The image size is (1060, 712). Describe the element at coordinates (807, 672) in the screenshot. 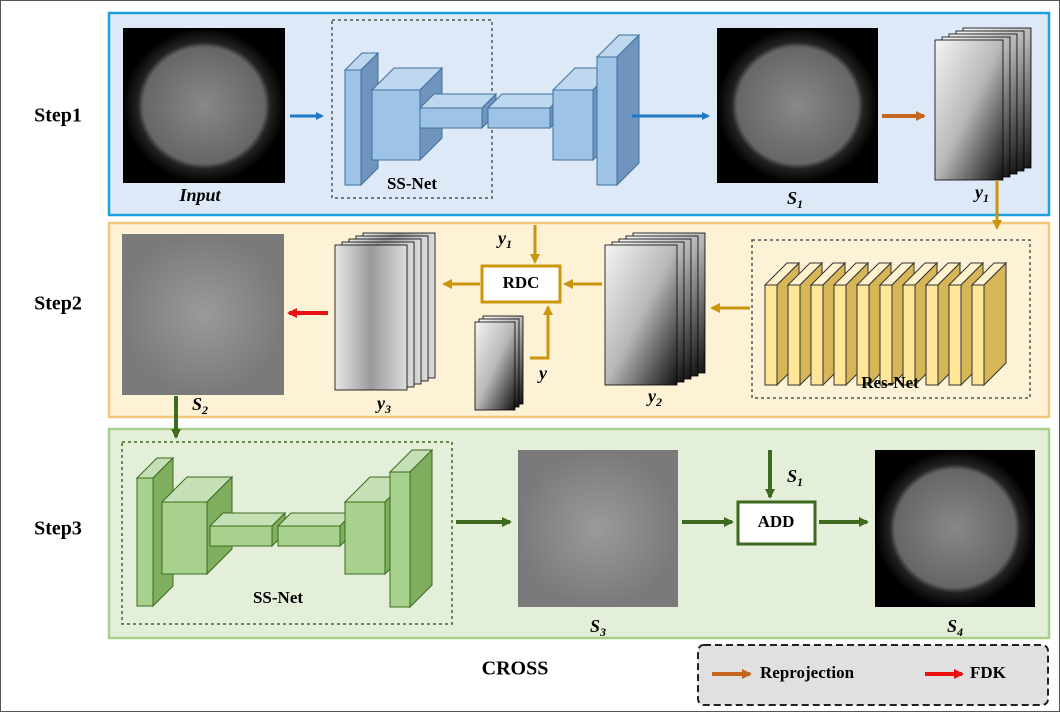

I see `legend-label: Reprojection` at that location.